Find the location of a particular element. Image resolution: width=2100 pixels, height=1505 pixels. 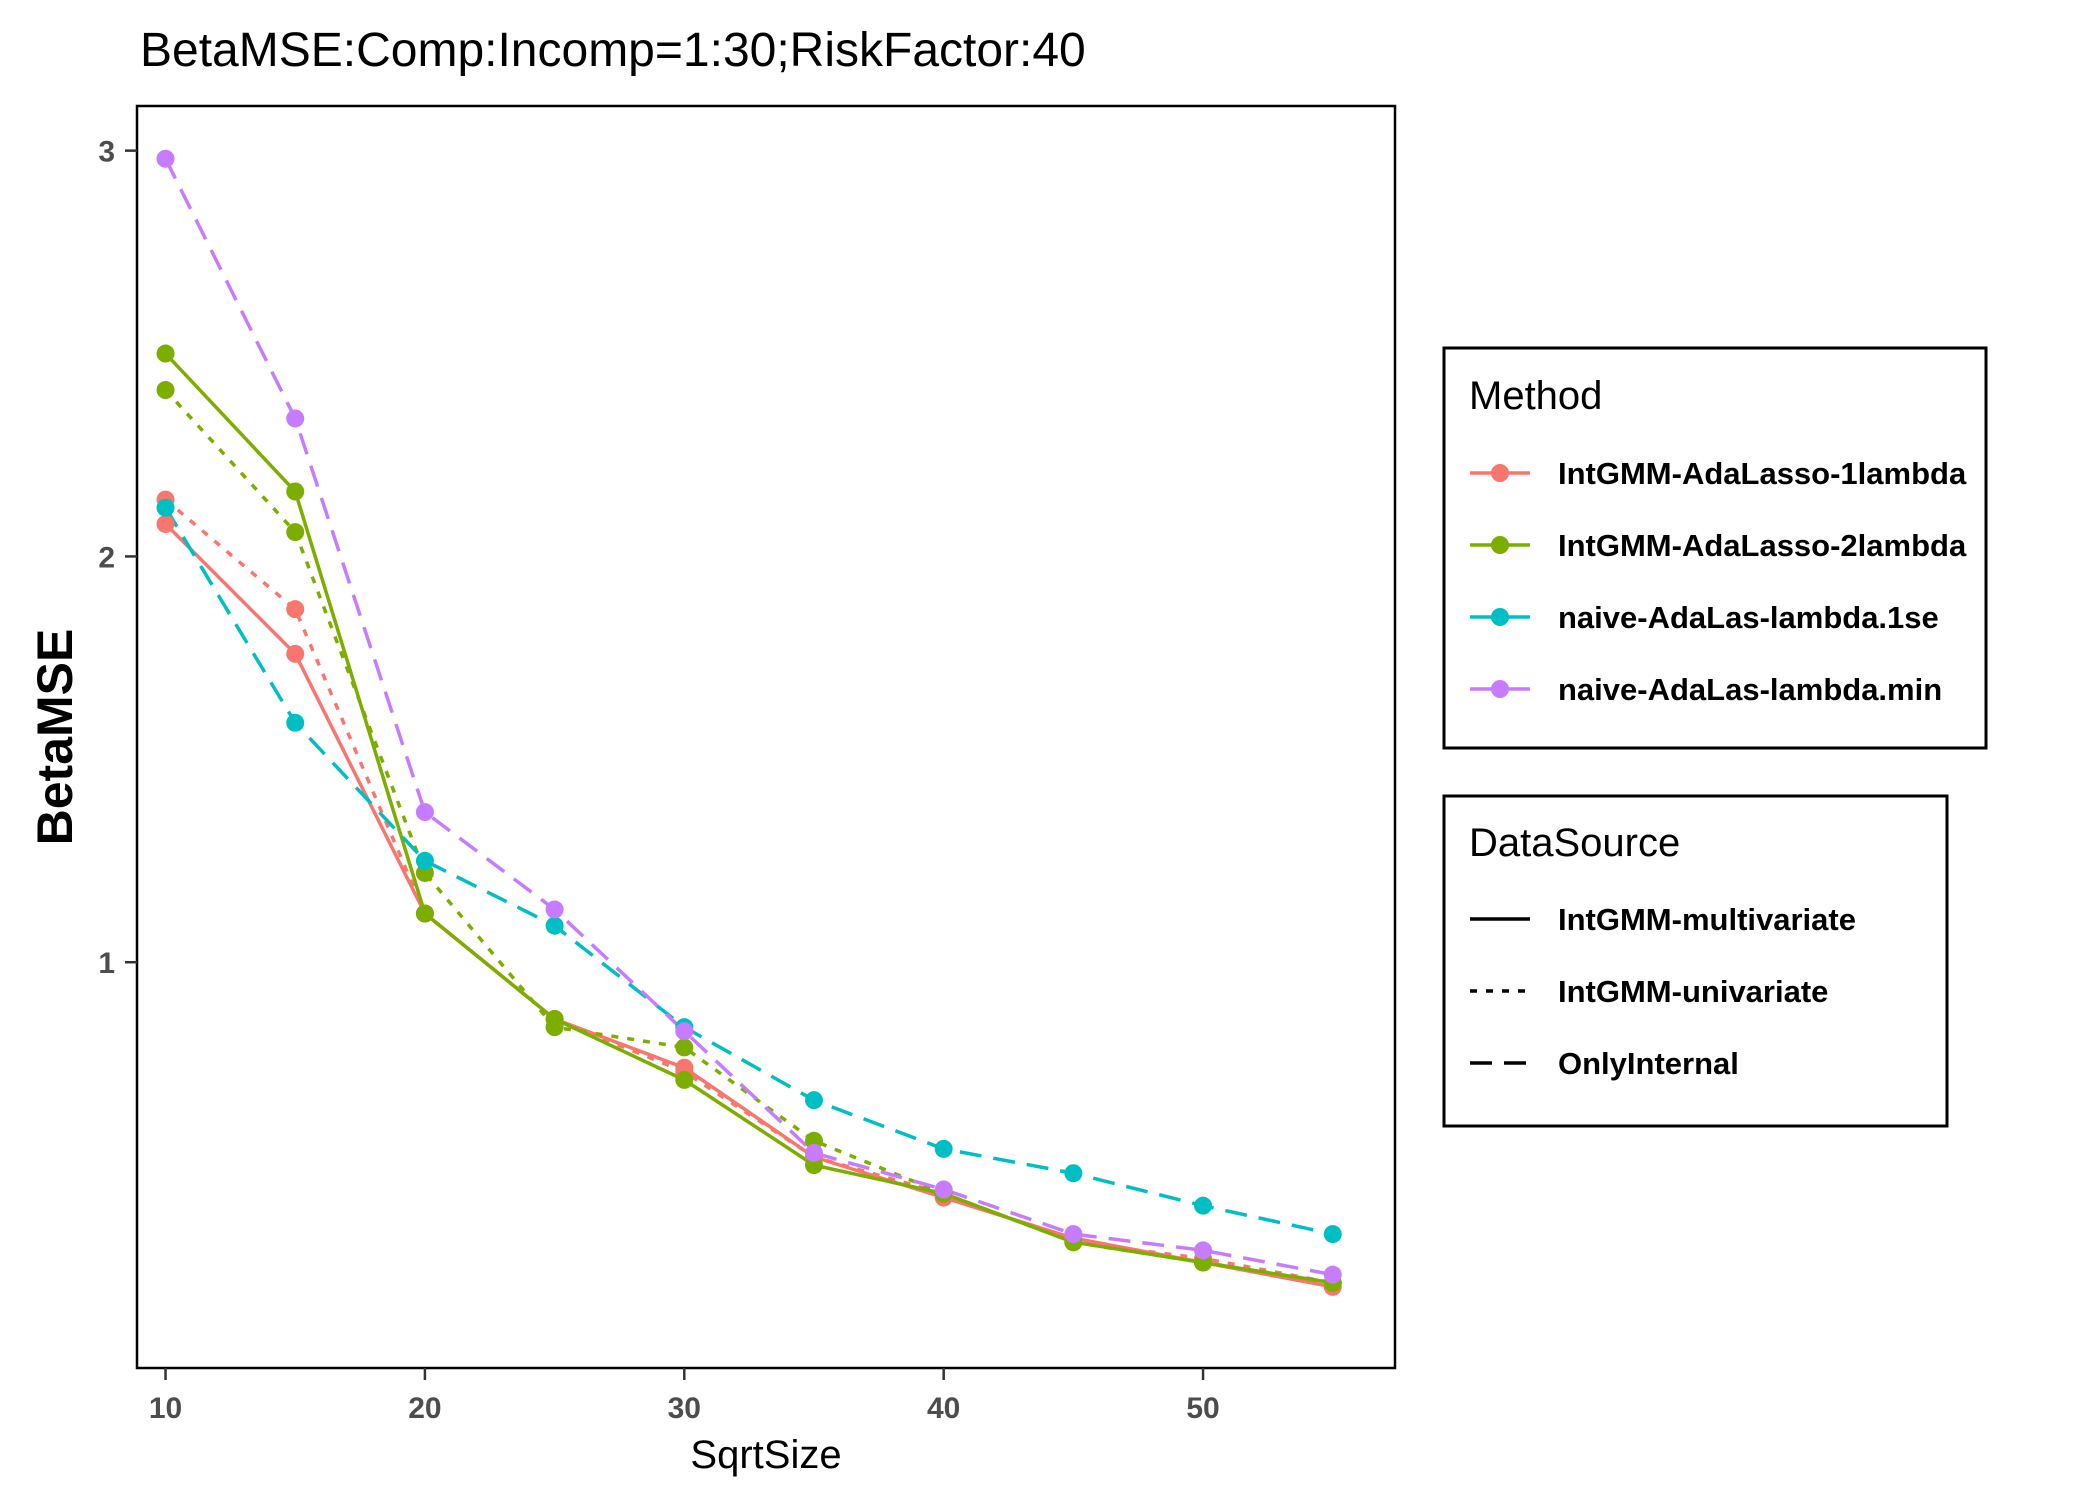

legend-datasource-label: IntGMM-multivariate is located at coordinates (1707, 919).